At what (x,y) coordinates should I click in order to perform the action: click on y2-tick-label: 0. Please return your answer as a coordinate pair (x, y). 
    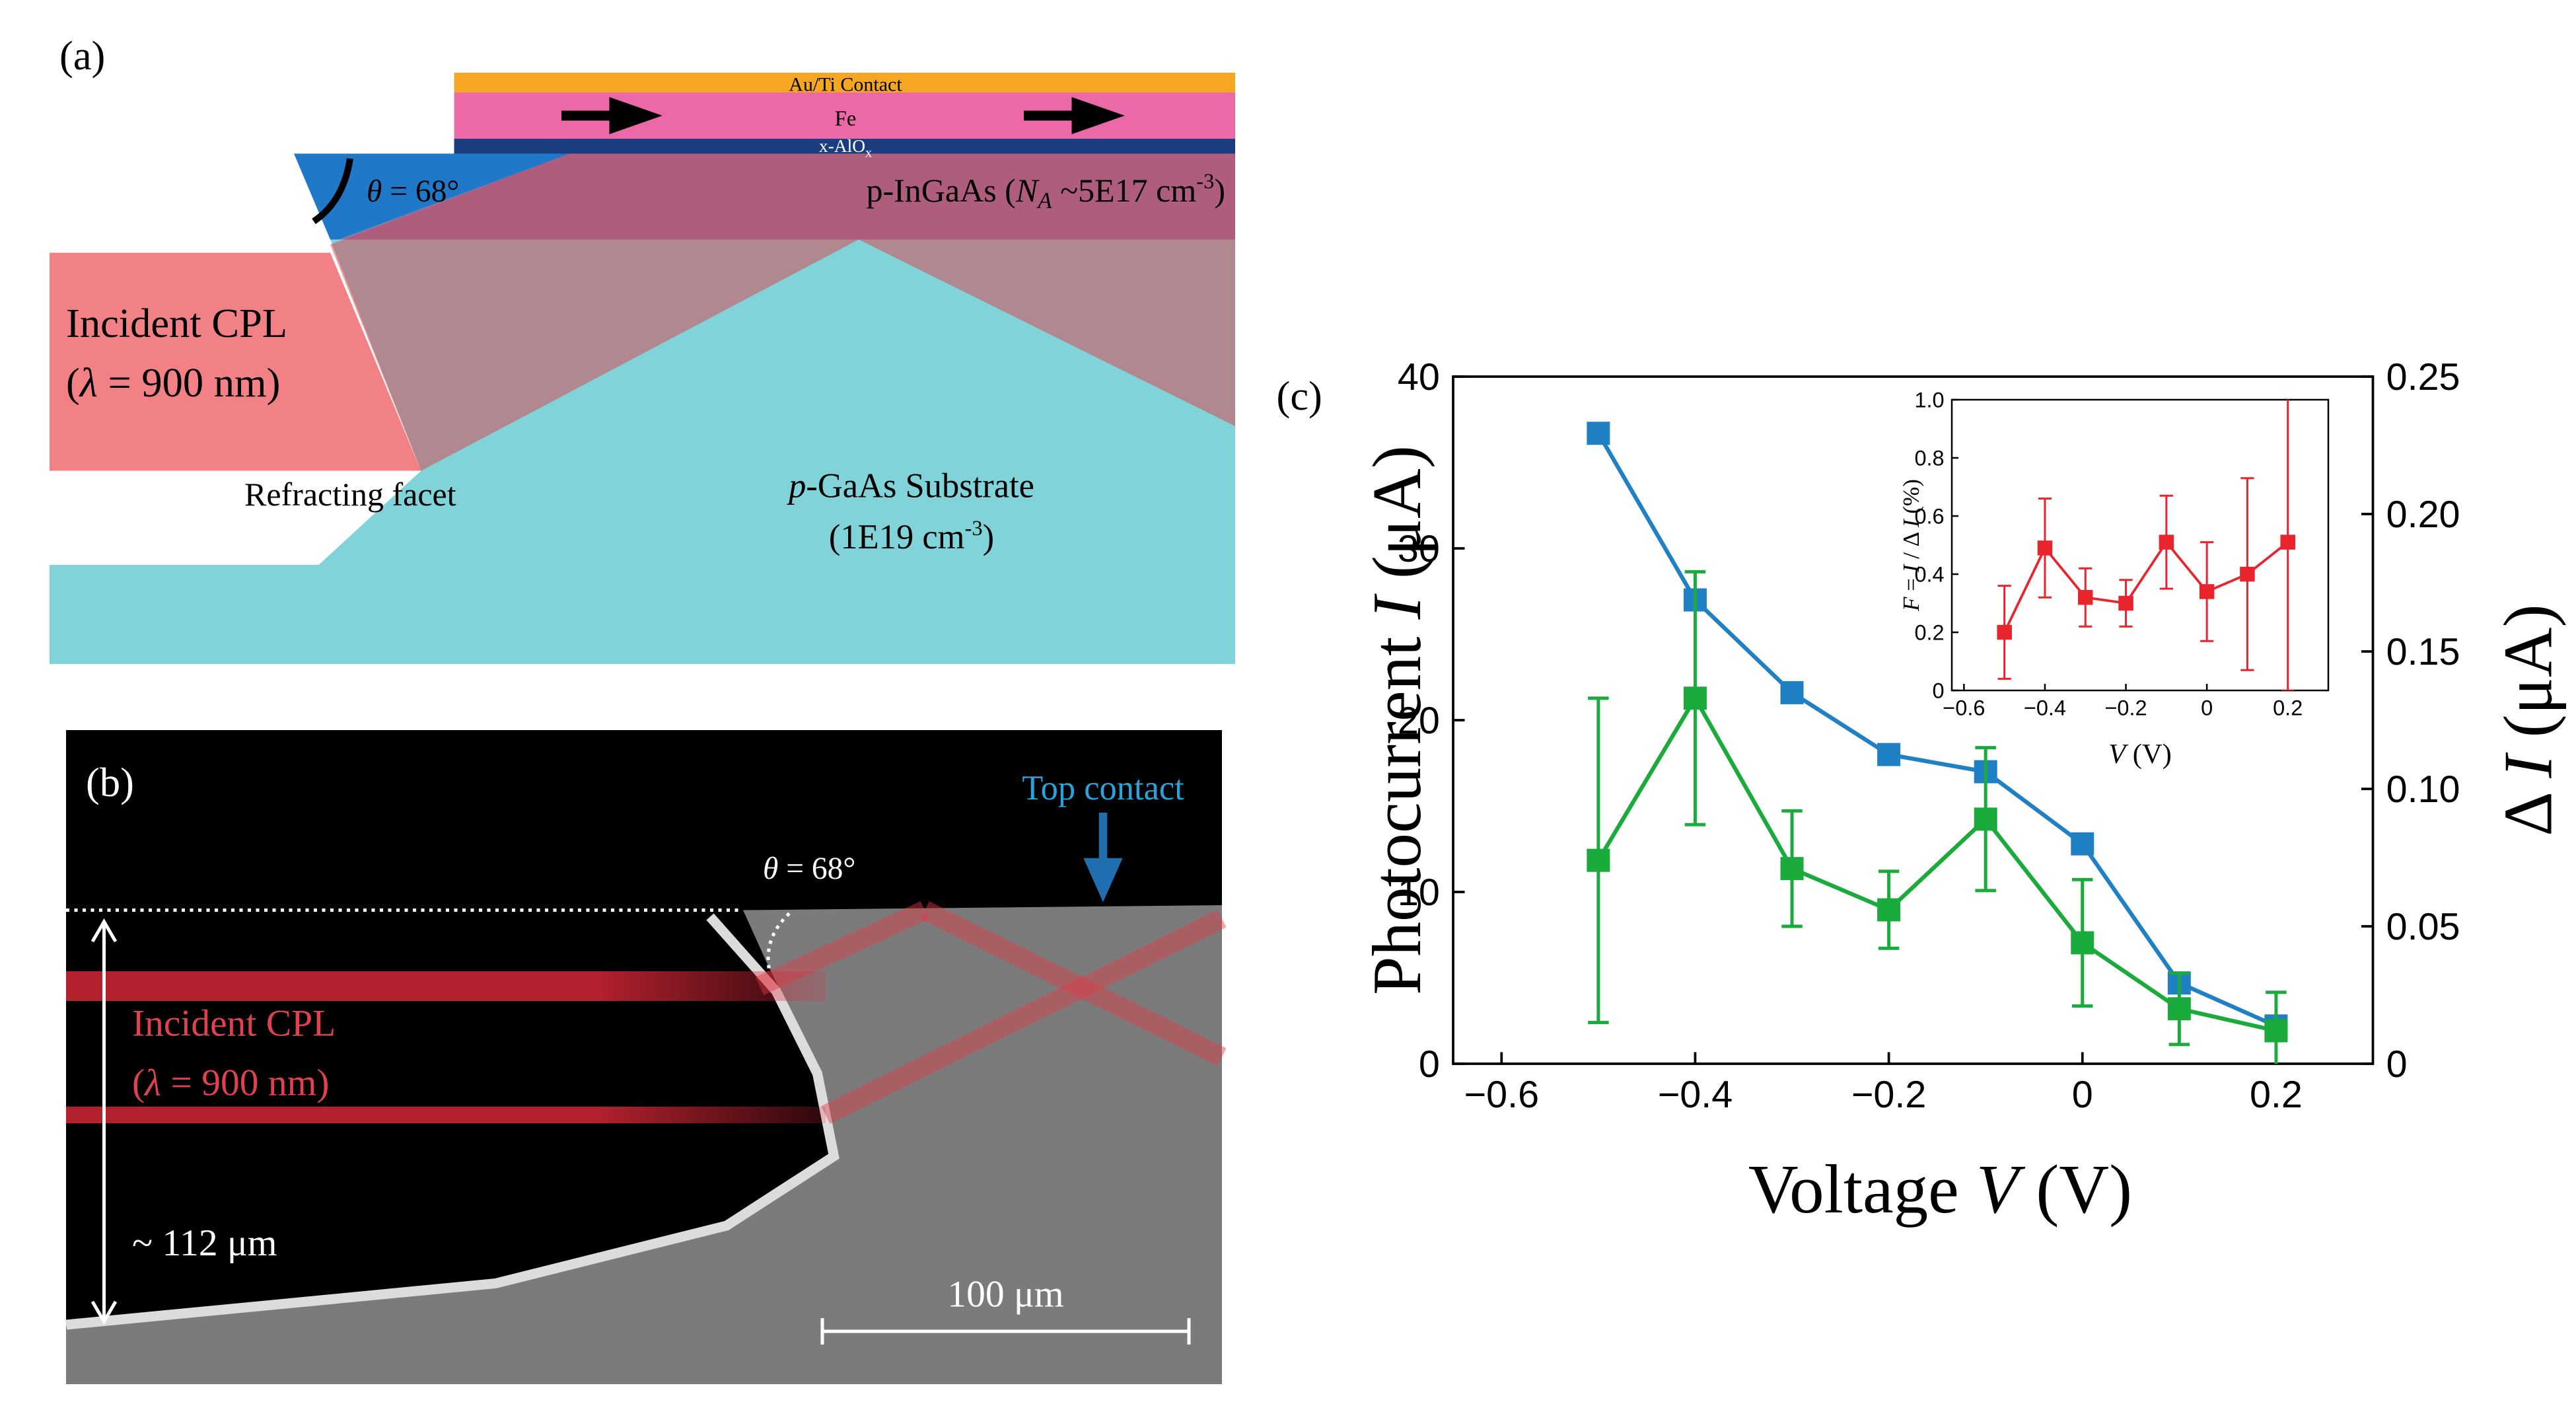
    Looking at the image, I should click on (2397, 1064).